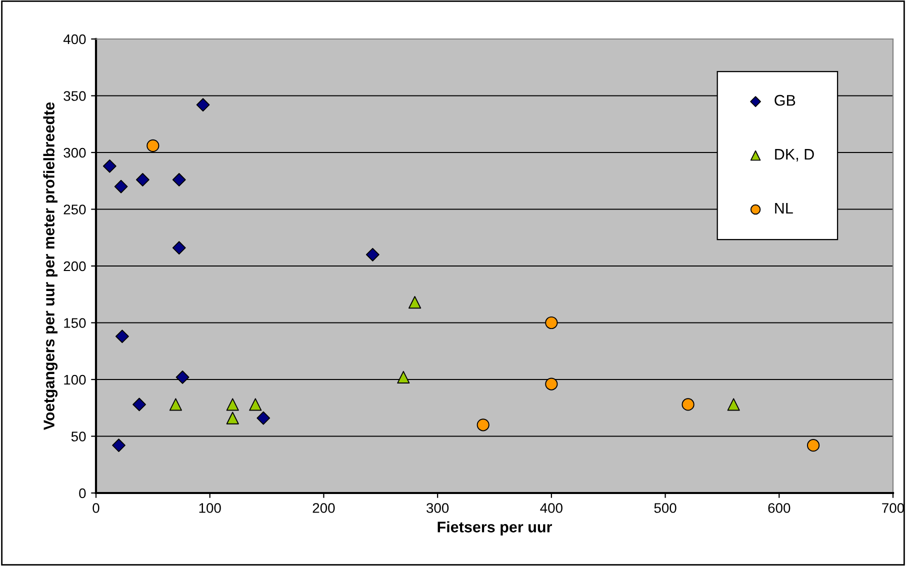  What do you see at coordinates (75, 266) in the screenshot?
I see `y-tick-label: 200` at bounding box center [75, 266].